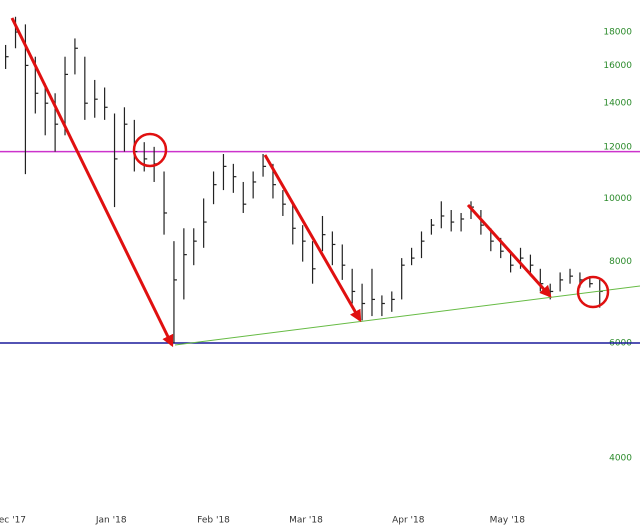  What do you see at coordinates (620, 458) in the screenshot?
I see `y-tick-label: 4000` at bounding box center [620, 458].